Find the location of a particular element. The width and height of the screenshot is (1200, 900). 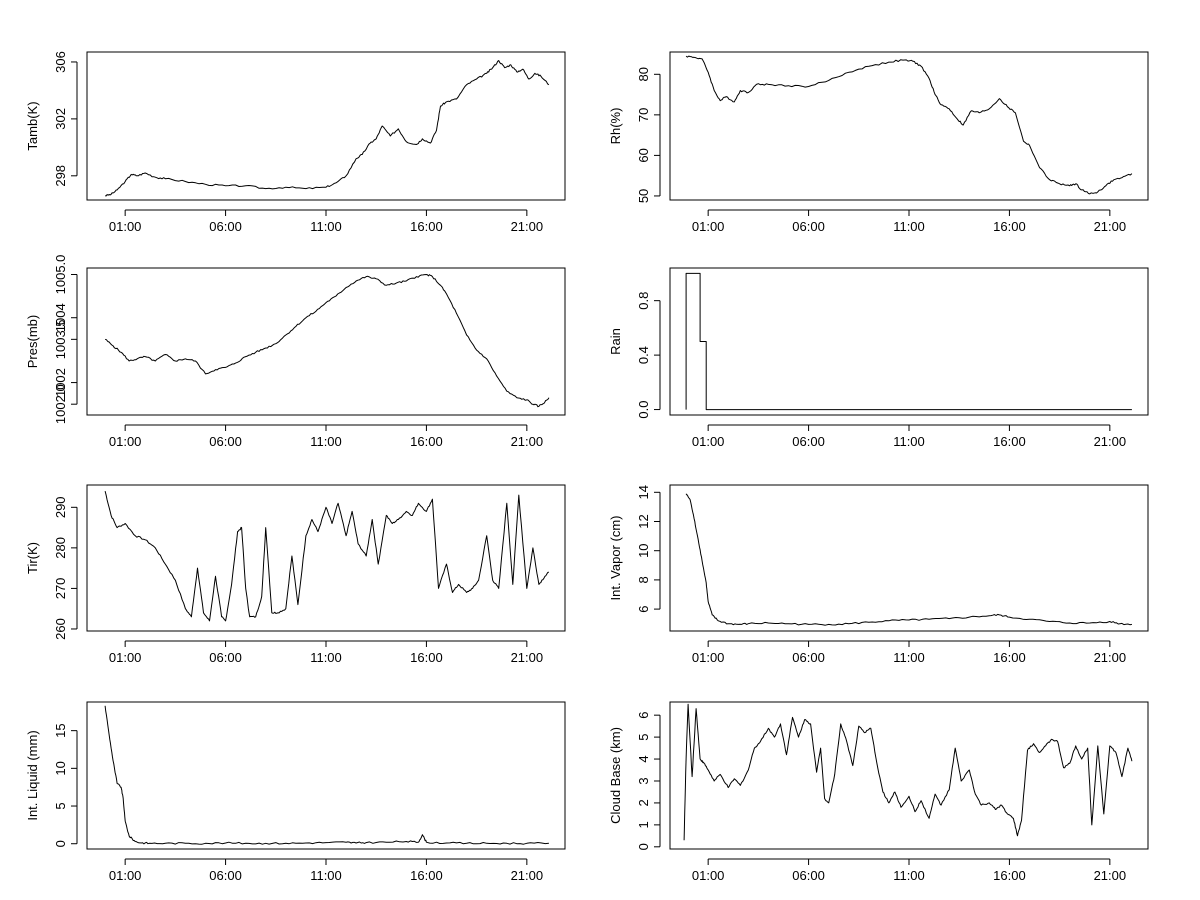

y-tick-label: 0.4 is located at coordinates (643, 355).